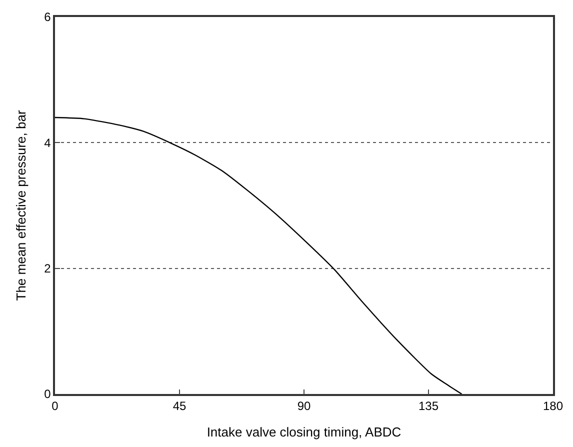 The image size is (573, 447). Describe the element at coordinates (179, 406) in the screenshot. I see `x-tick-label: 45` at that location.